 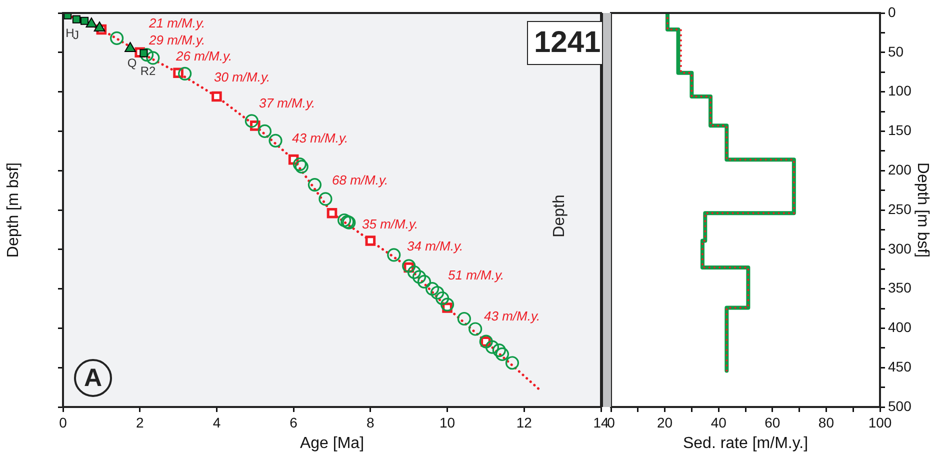 What do you see at coordinates (772, 422) in the screenshot?
I see `x-tick-label: 60` at bounding box center [772, 422].